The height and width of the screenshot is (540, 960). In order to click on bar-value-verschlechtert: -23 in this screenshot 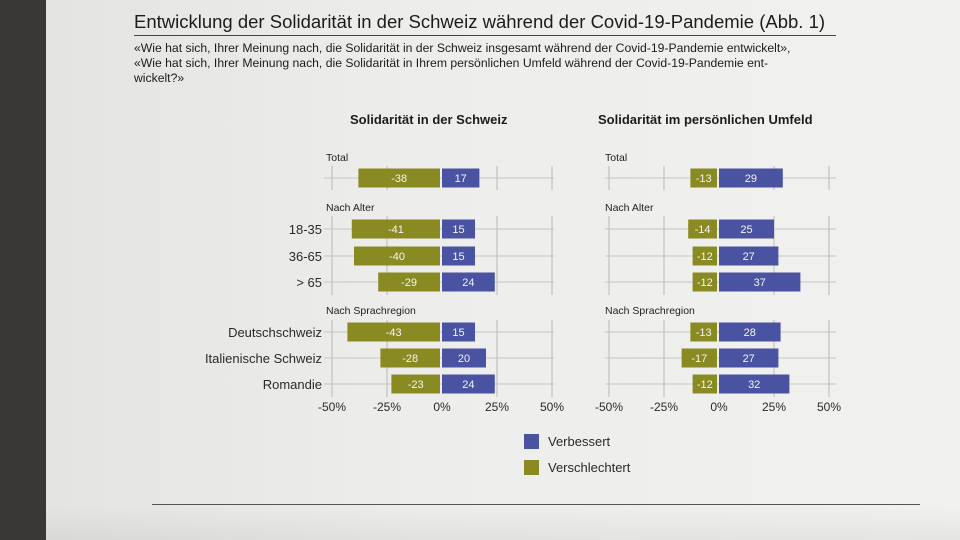, I will do `click(416, 385)`.